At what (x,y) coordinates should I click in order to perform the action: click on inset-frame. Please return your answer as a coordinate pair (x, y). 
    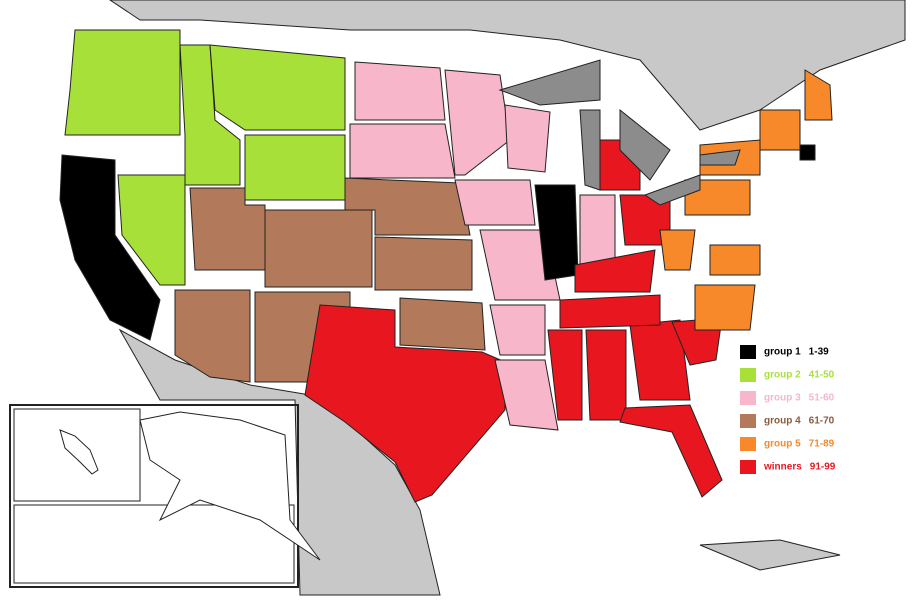
    Looking at the image, I should click on (154, 496).